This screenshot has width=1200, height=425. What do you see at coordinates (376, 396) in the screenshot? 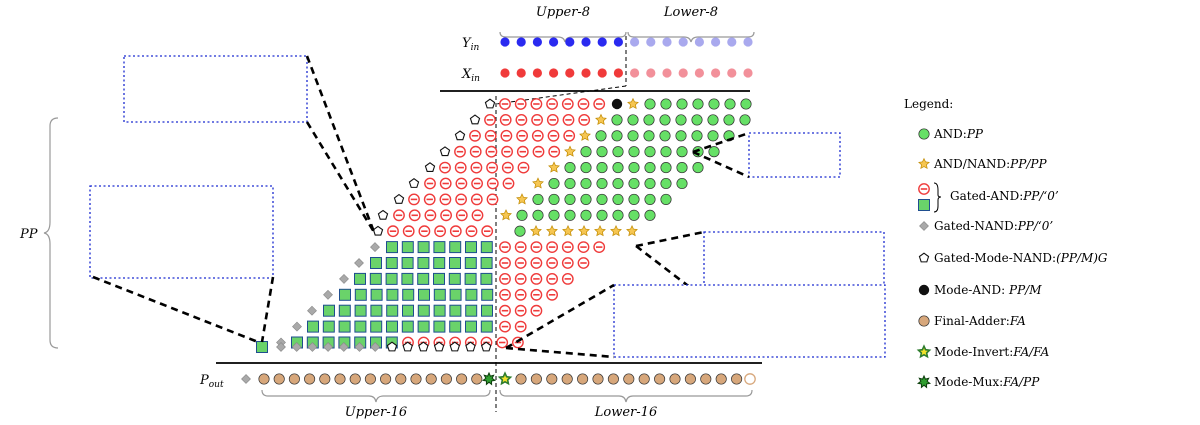
I see `upper16-brace` at bounding box center [376, 396].